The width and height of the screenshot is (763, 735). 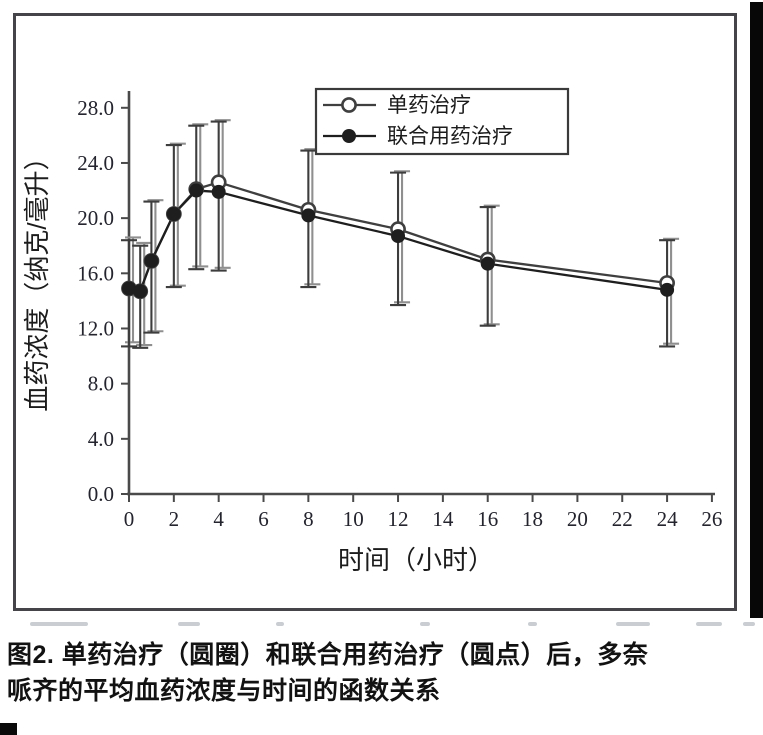 I want to click on x-tick-label: 10, so click(x=353, y=519).